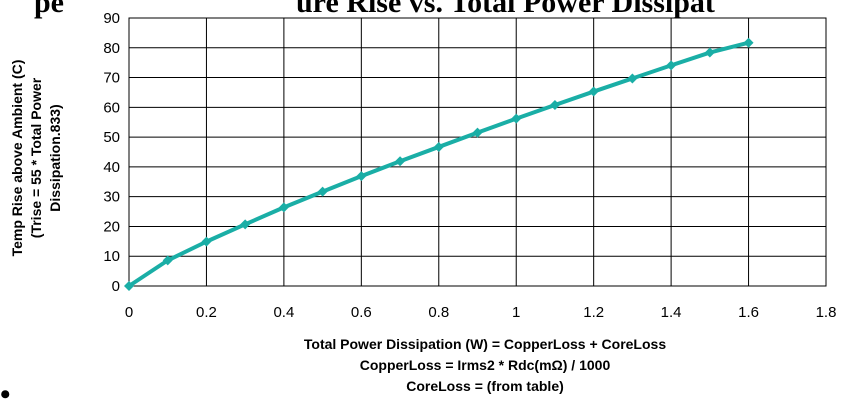 The width and height of the screenshot is (846, 412). Describe the element at coordinates (111, 197) in the screenshot. I see `y-tick-label: 30` at that location.